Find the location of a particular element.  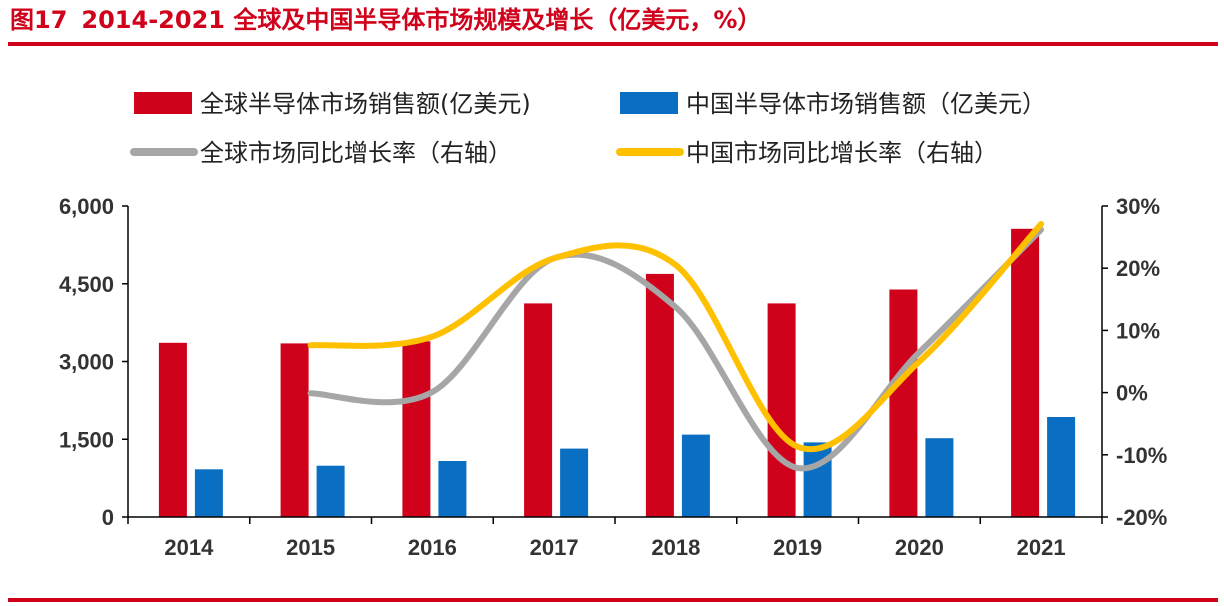

bar-global-sales-2017 is located at coordinates (538, 410).